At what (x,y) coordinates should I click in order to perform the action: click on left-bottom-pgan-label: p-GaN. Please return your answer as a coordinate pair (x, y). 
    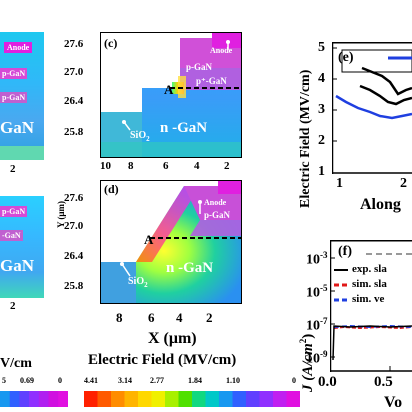
    Looking at the image, I should click on (14, 211).